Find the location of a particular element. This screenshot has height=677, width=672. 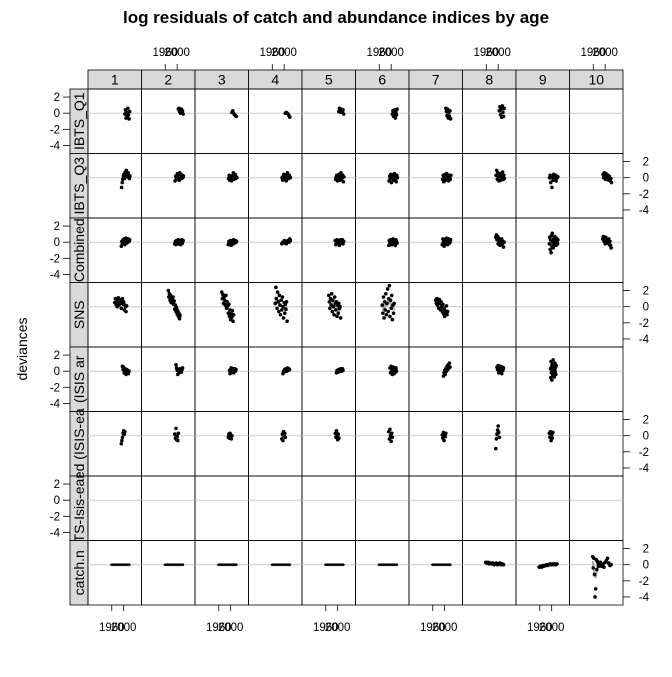

y-tick-label: 2 is located at coordinates (57, 227).